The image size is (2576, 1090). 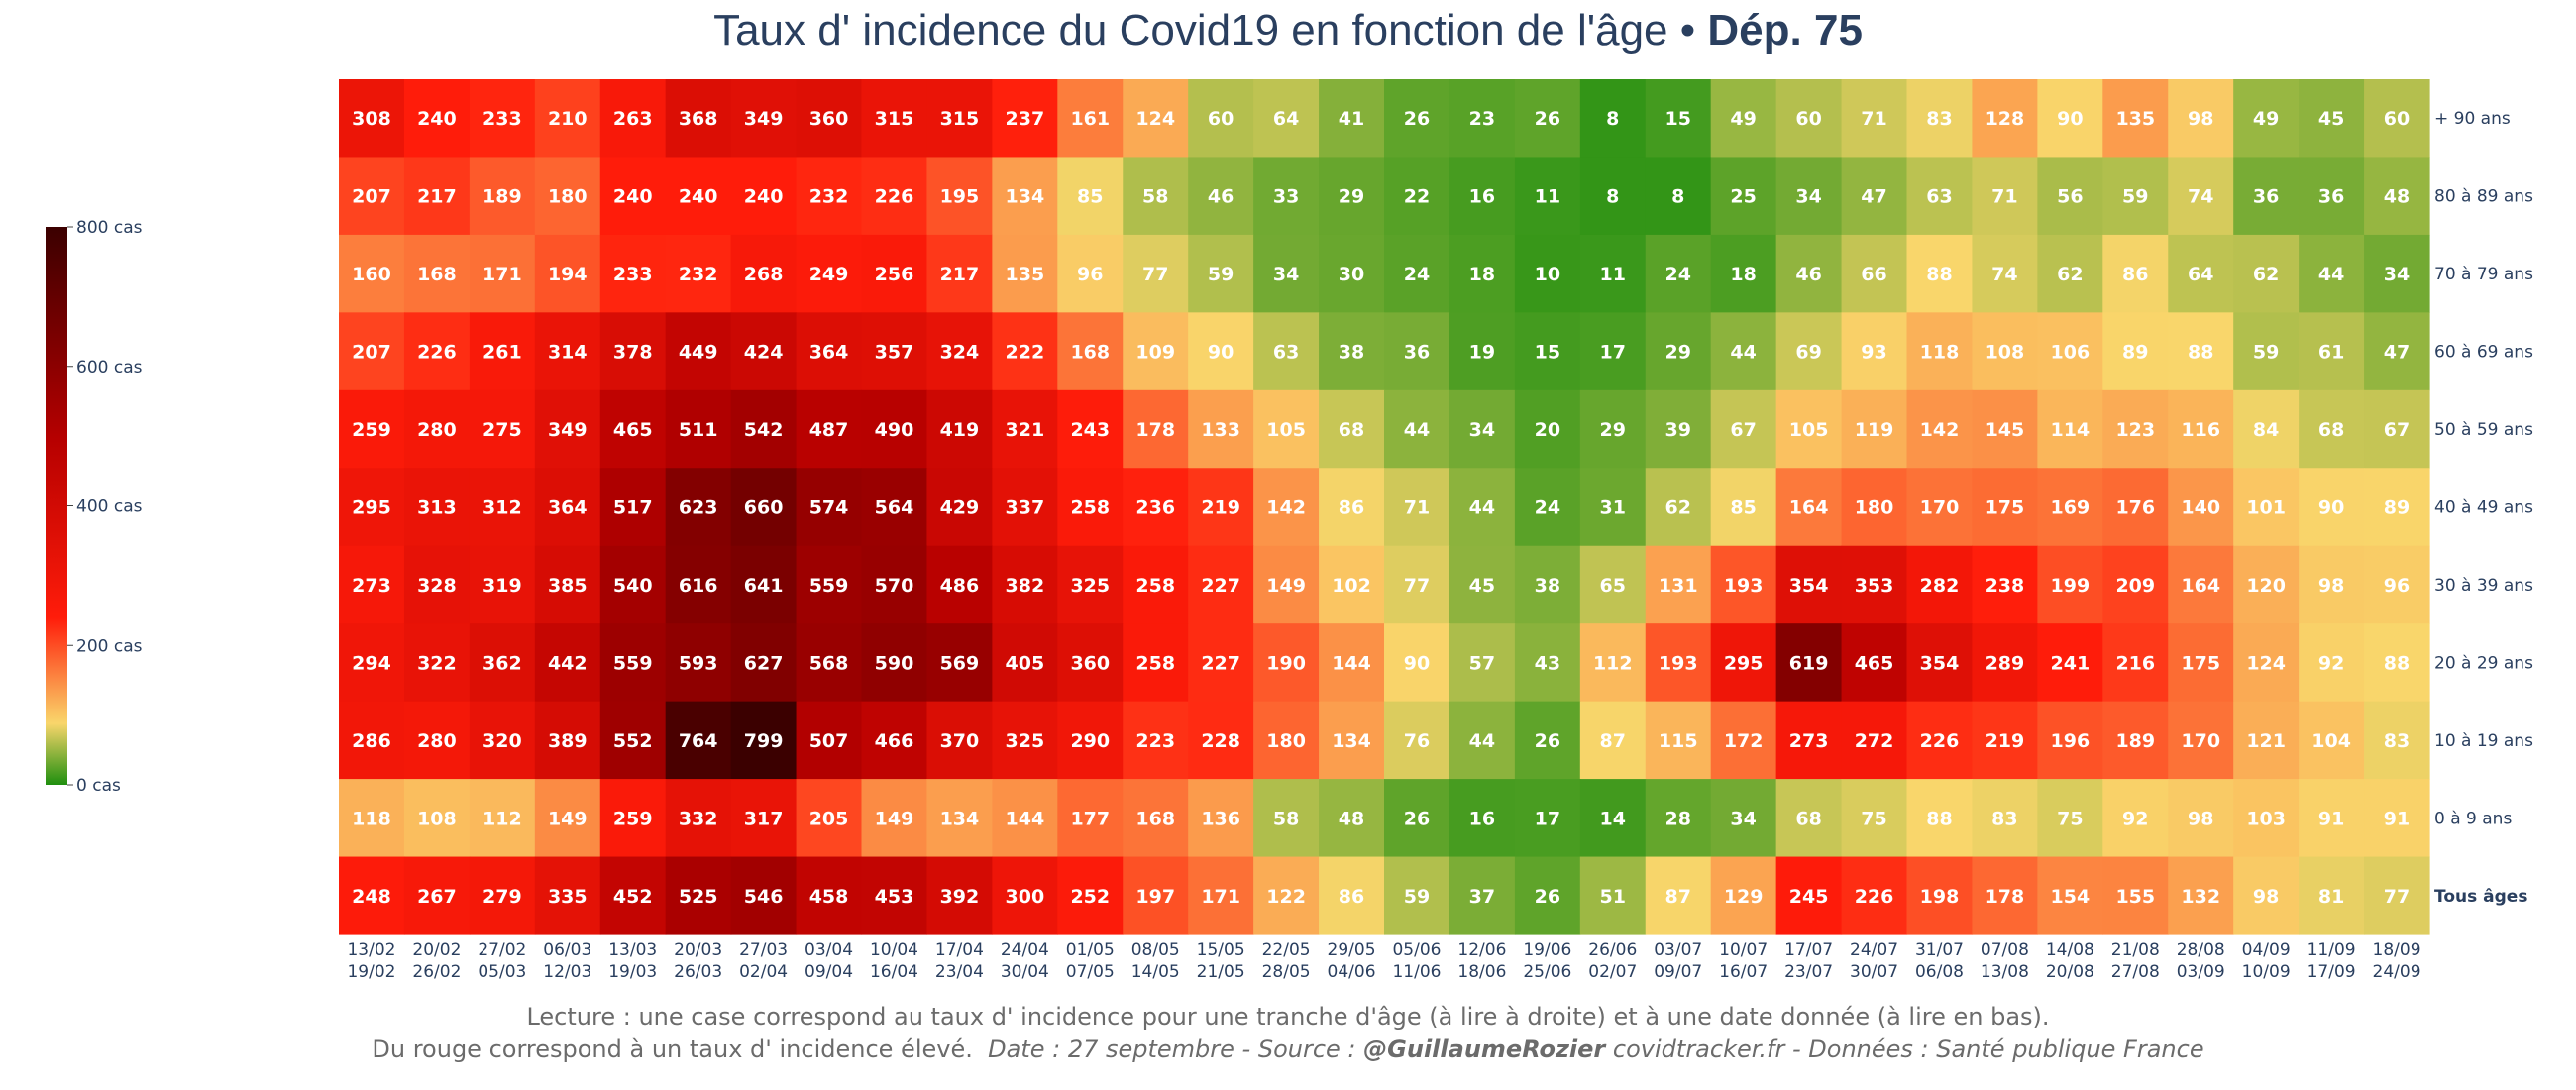 What do you see at coordinates (764, 741) in the screenshot?
I see `cell-value-label: 799` at bounding box center [764, 741].